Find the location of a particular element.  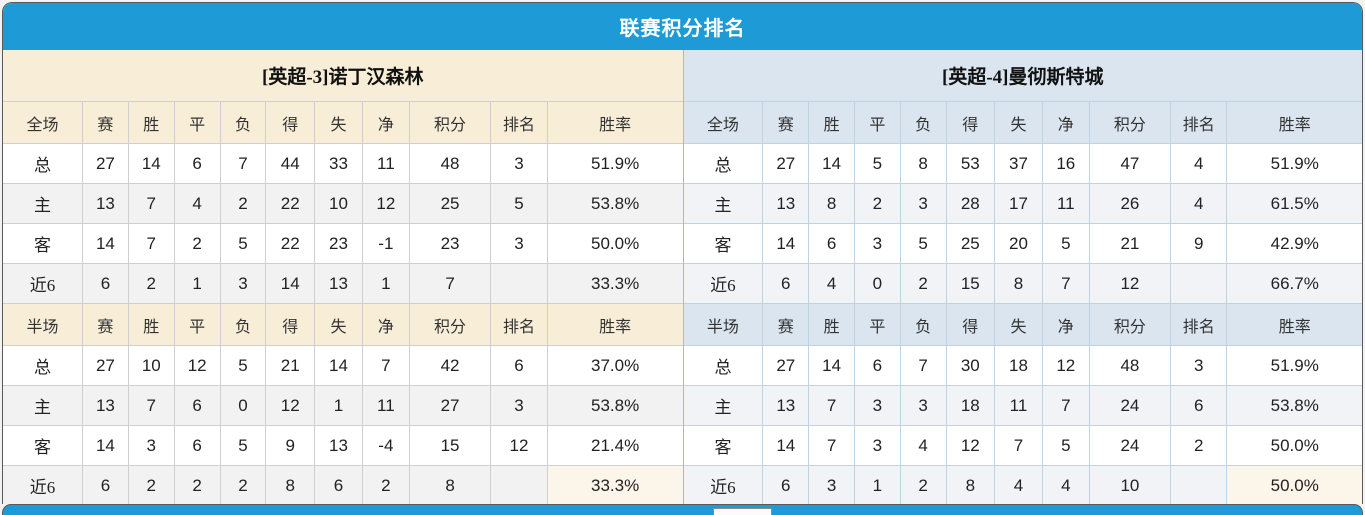

stat-value: 30 is located at coordinates (970, 365).